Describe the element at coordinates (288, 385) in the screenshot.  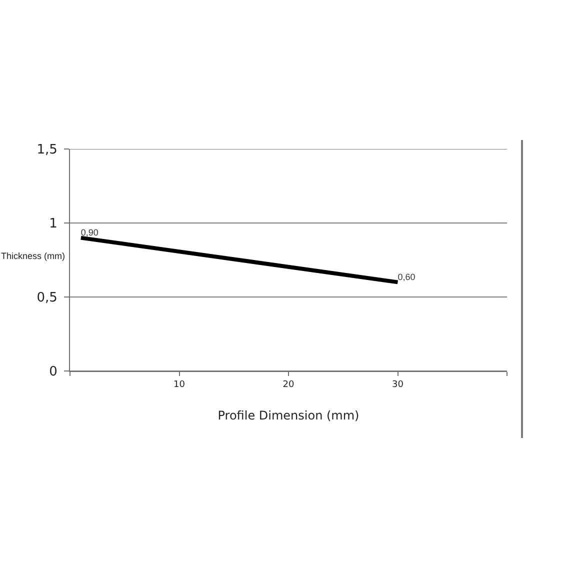
I see `x-tick-label: 20` at that location.